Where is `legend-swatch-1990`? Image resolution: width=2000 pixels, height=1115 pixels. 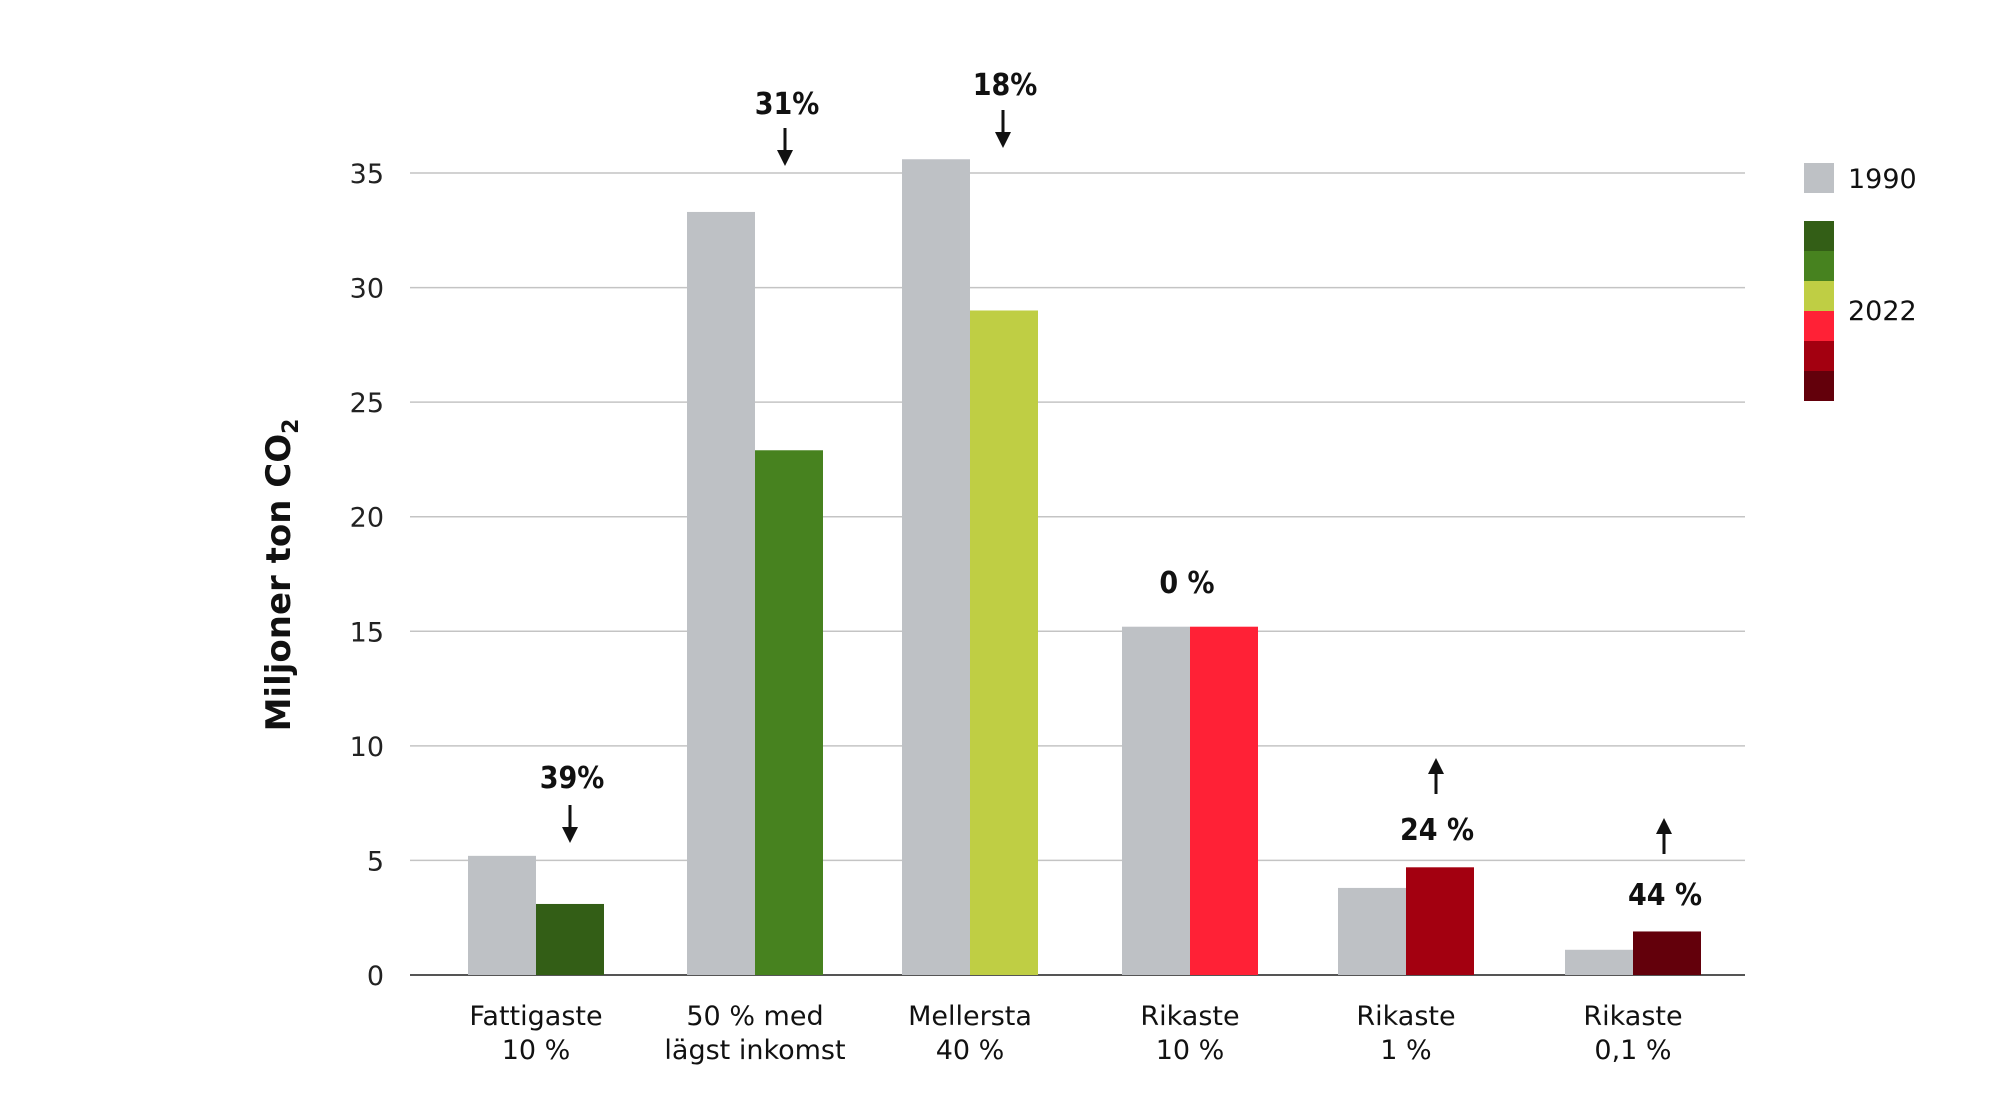
legend-swatch-1990 is located at coordinates (1819, 178).